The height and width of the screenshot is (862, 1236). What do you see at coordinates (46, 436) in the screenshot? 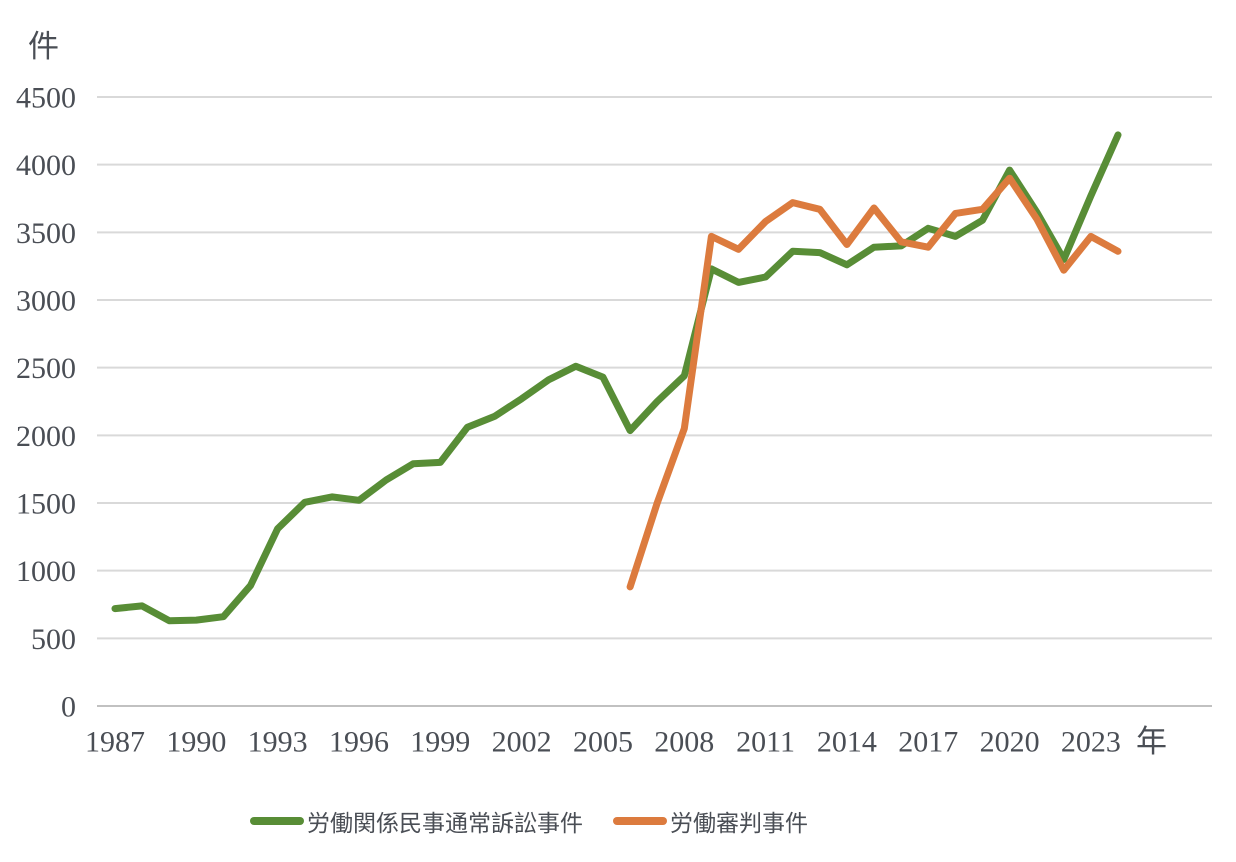
I see `y-tick-label: 2000` at bounding box center [46, 436].